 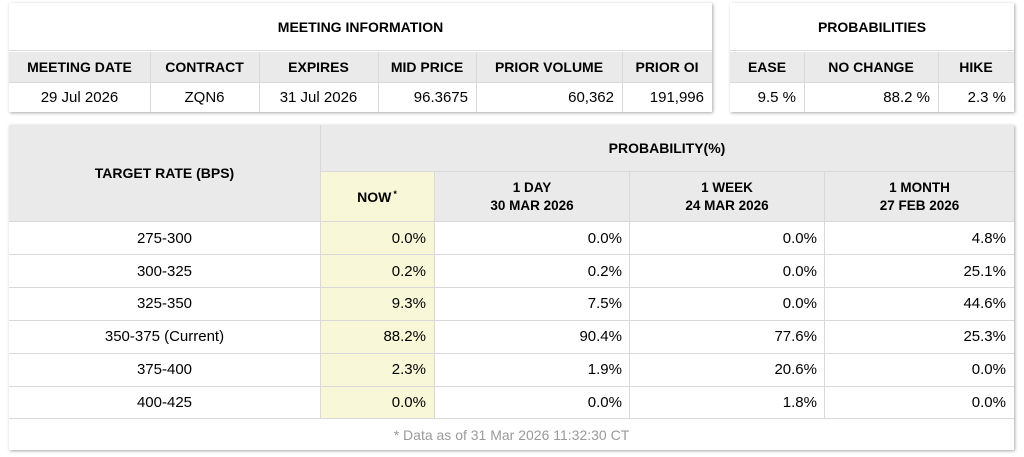 I want to click on value-prior-oi: 191,996, so click(x=676, y=97).